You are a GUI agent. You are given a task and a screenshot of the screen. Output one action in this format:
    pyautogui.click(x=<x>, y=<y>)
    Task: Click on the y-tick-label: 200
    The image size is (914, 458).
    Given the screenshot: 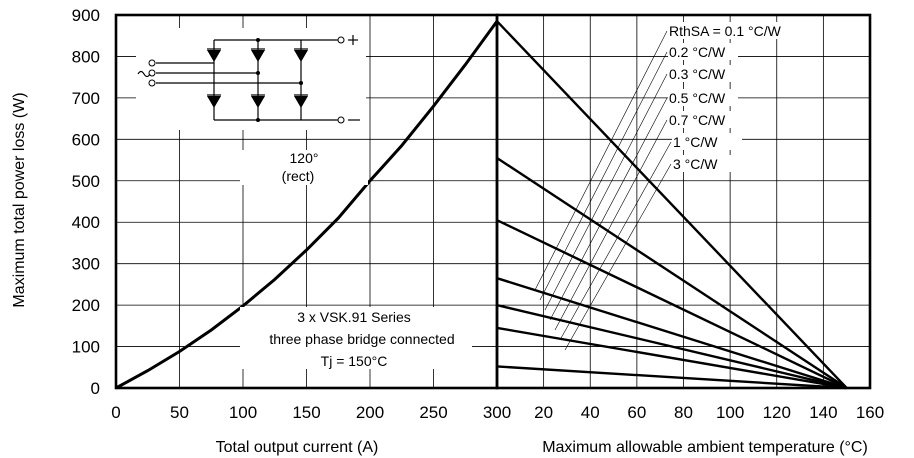 What is the action you would take?
    pyautogui.click(x=86, y=305)
    